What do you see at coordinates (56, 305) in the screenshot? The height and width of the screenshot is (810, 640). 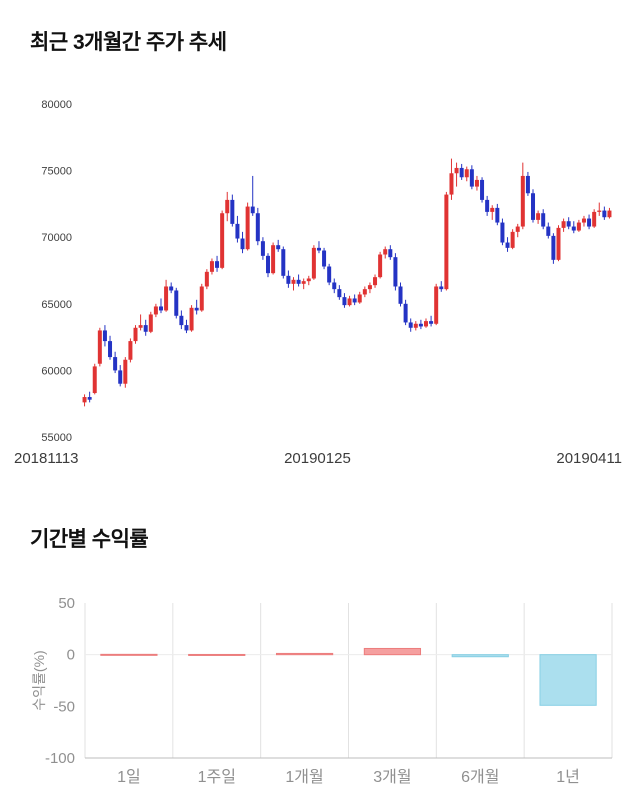 I see `y-tick-label: 65000` at bounding box center [56, 305].